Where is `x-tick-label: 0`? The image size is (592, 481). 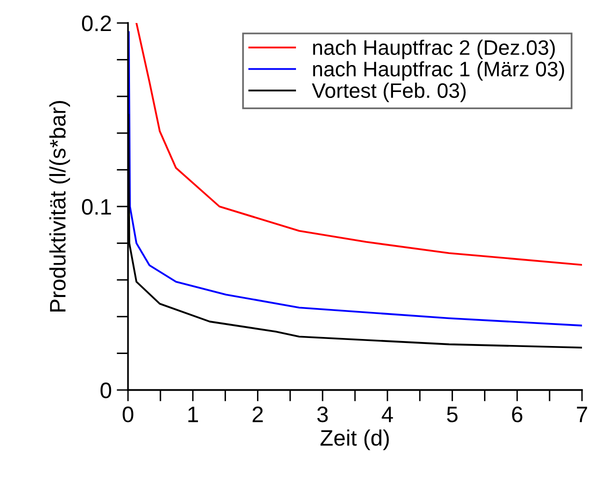 x-tick-label: 0 is located at coordinates (128, 414).